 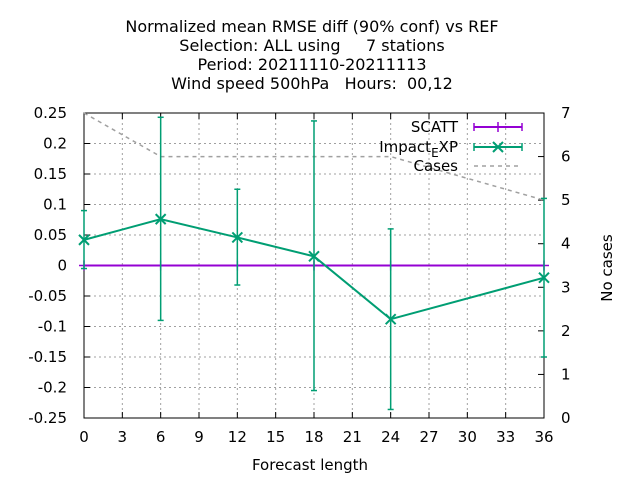 I want to click on y-tick-label: 0.1, so click(x=55, y=205).